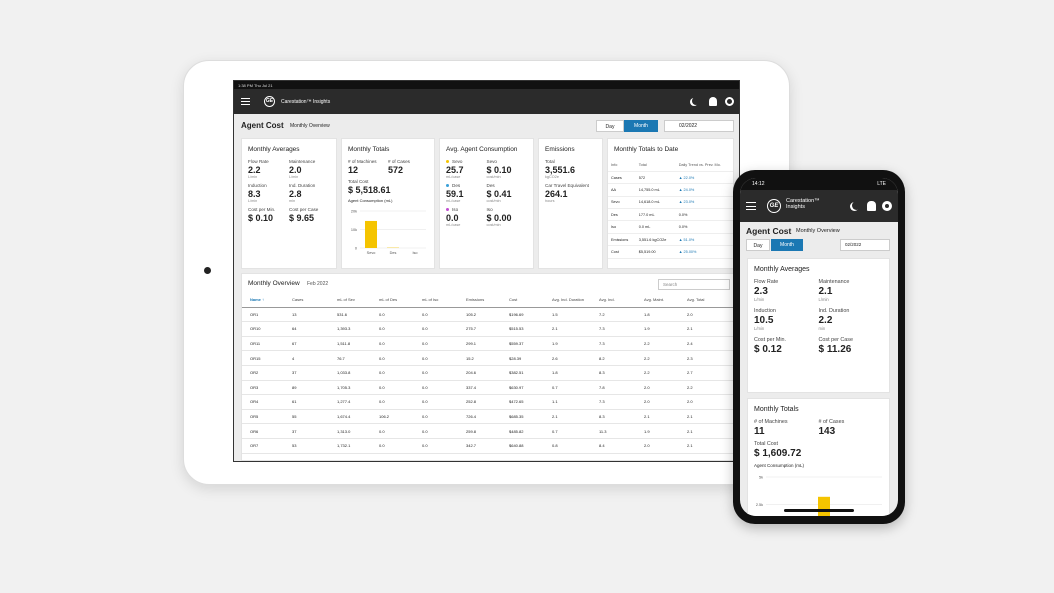 The width and height of the screenshot is (1054, 593). What do you see at coordinates (851, 428) in the screenshot?
I see `metric: # of Cases 143` at bounding box center [851, 428].